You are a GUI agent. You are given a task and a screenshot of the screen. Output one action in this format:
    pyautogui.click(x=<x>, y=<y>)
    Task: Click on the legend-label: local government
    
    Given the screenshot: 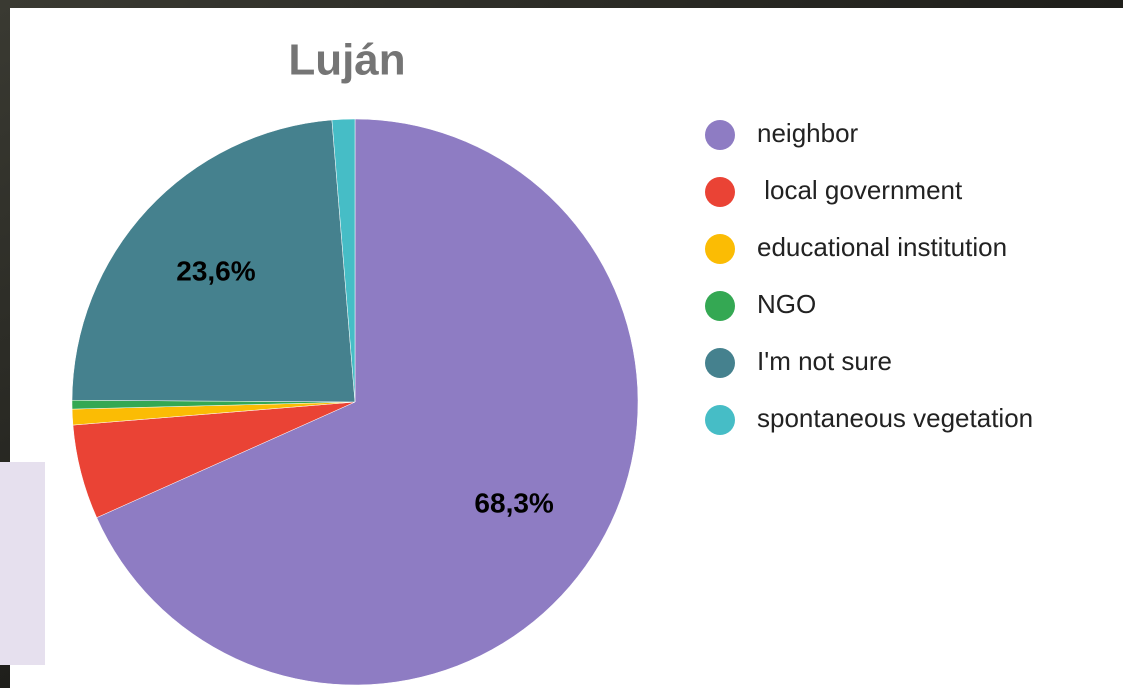 What is the action you would take?
    pyautogui.click(x=860, y=190)
    